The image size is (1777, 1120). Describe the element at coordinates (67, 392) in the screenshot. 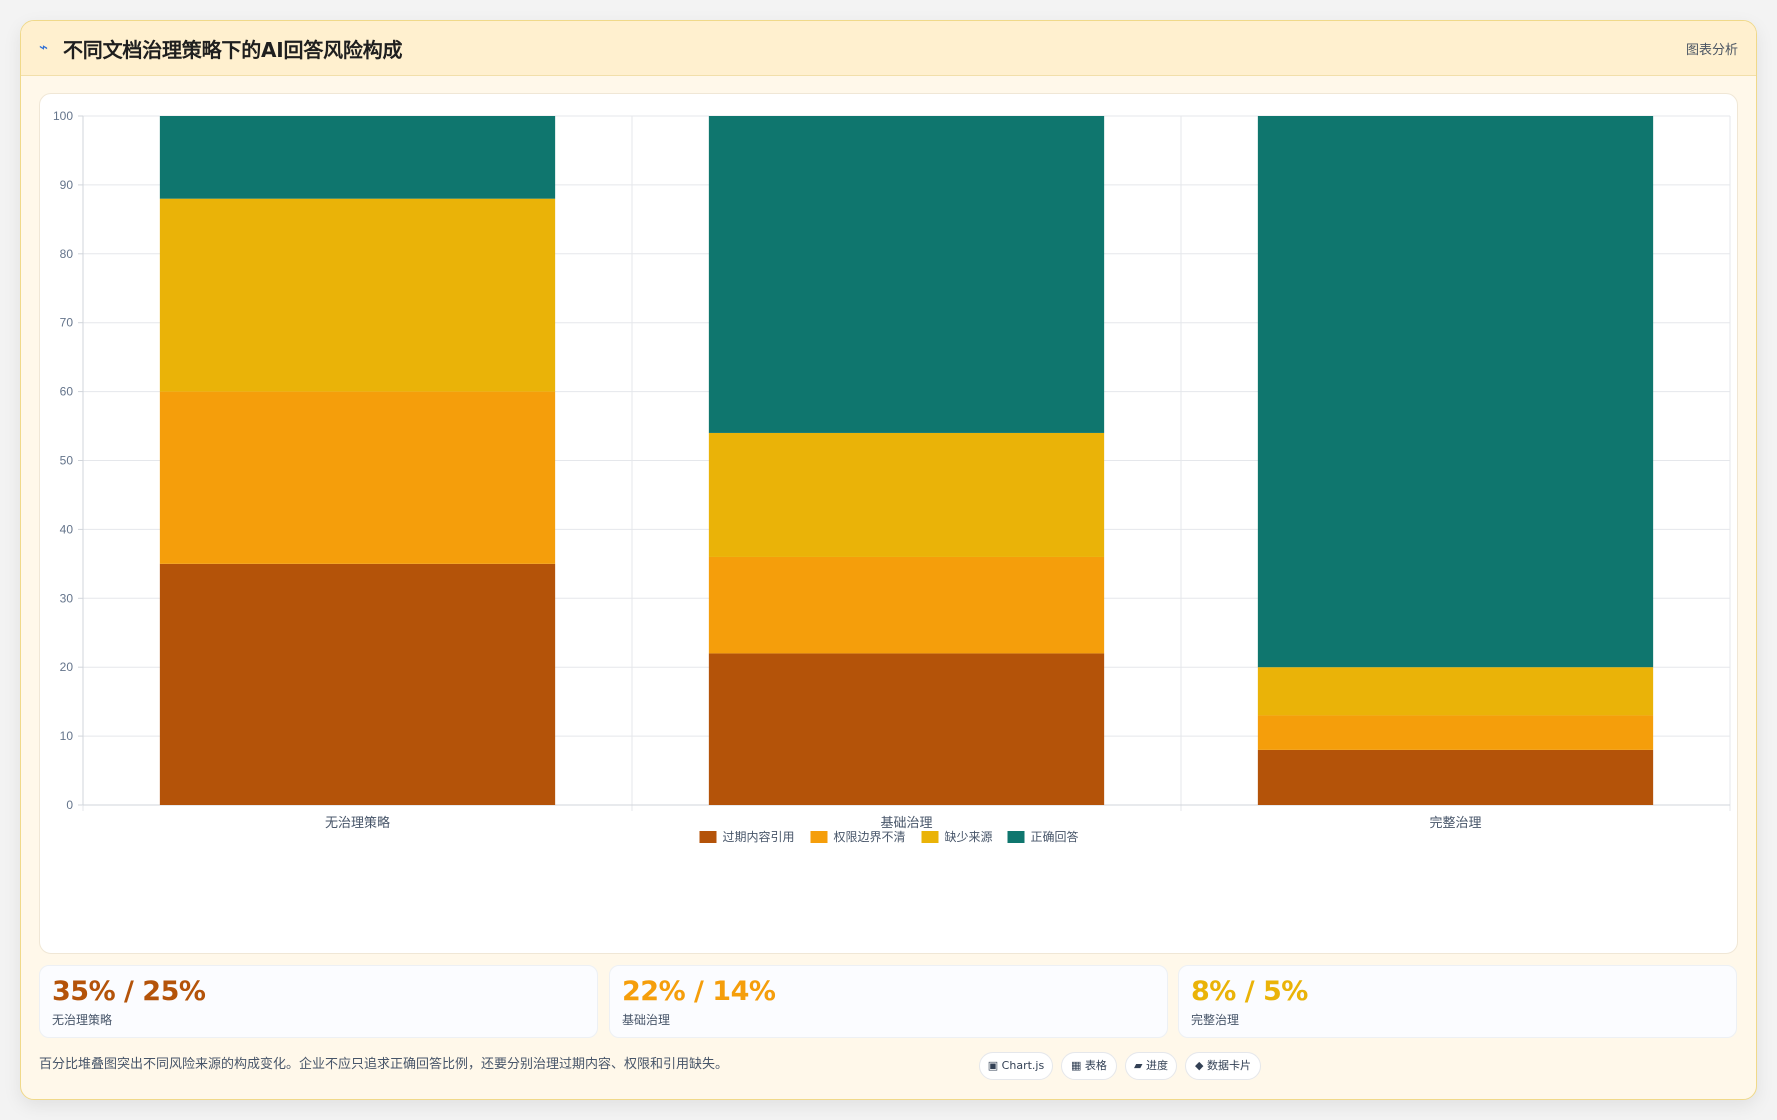

I see `y-tick-label: 60` at that location.